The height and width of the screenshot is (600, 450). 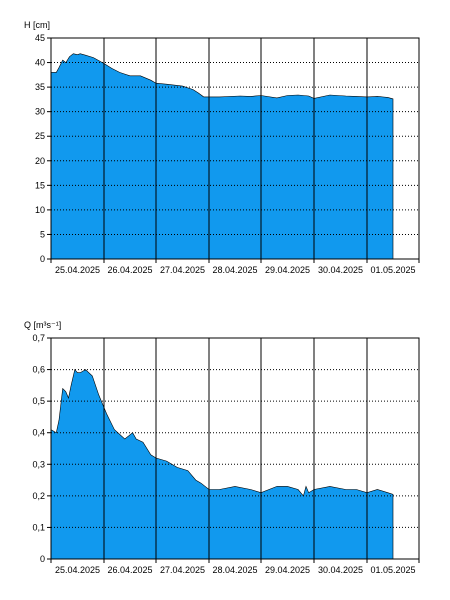 I want to click on y-axis-label: Q [m³s⁻¹], so click(x=42, y=325).